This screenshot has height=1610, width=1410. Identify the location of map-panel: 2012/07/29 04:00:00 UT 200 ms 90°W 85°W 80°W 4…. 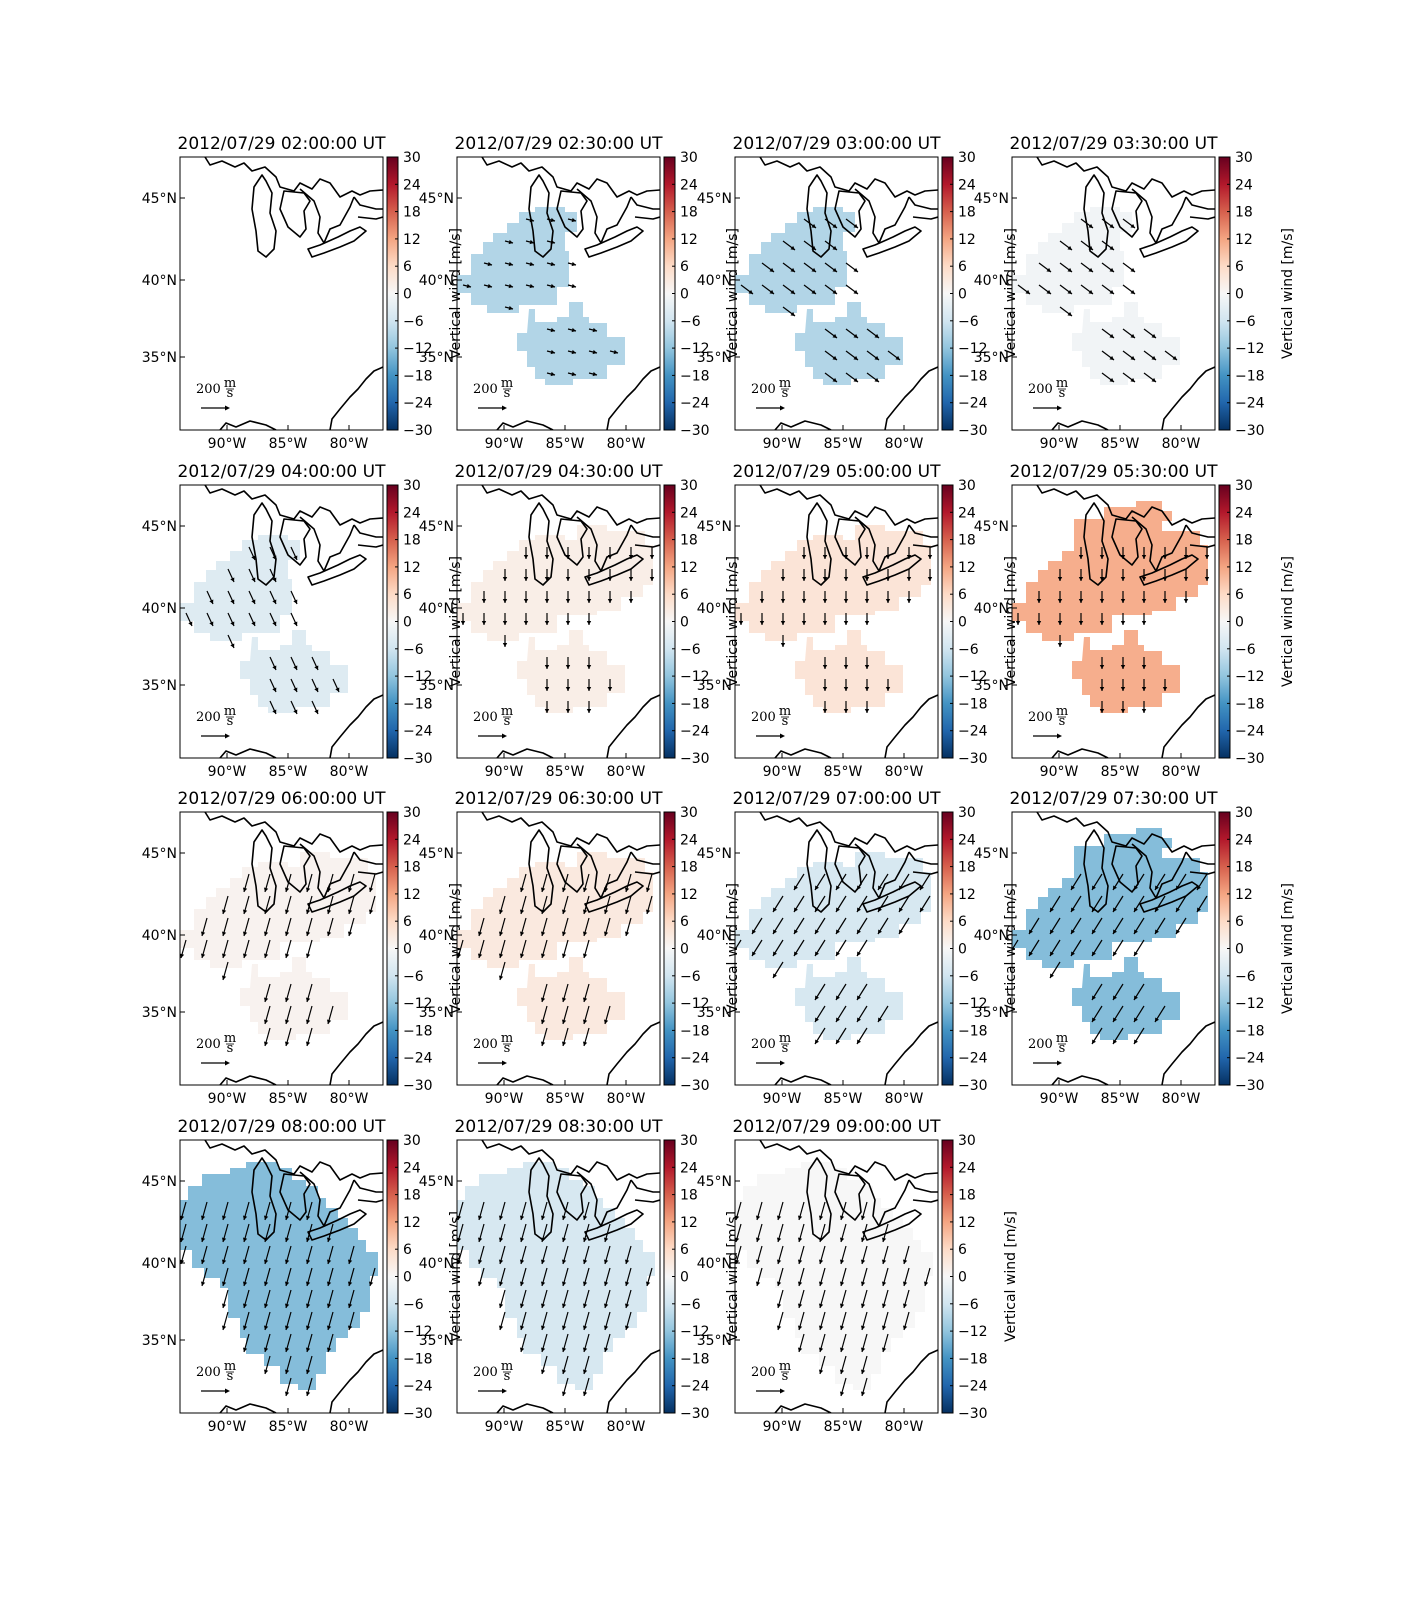
(303, 621).